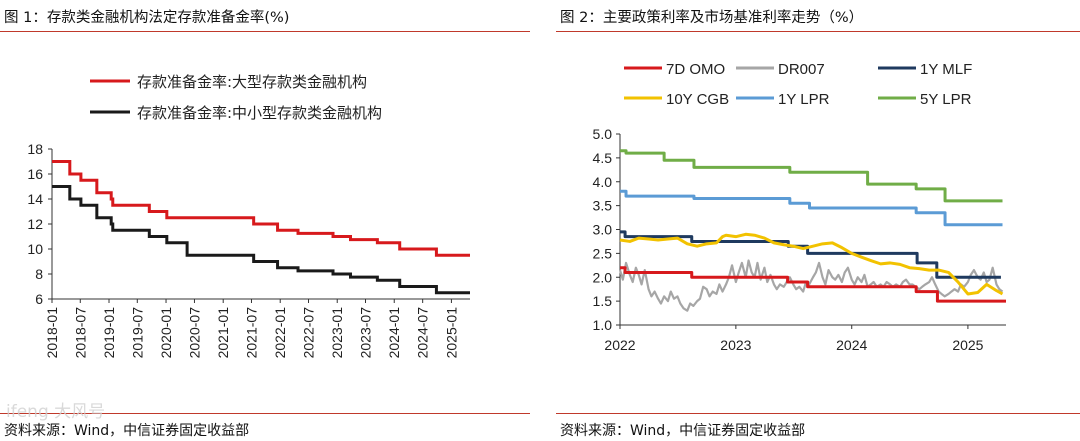 The image size is (1080, 441). I want to click on y-tick-label: 10, so click(35, 249).